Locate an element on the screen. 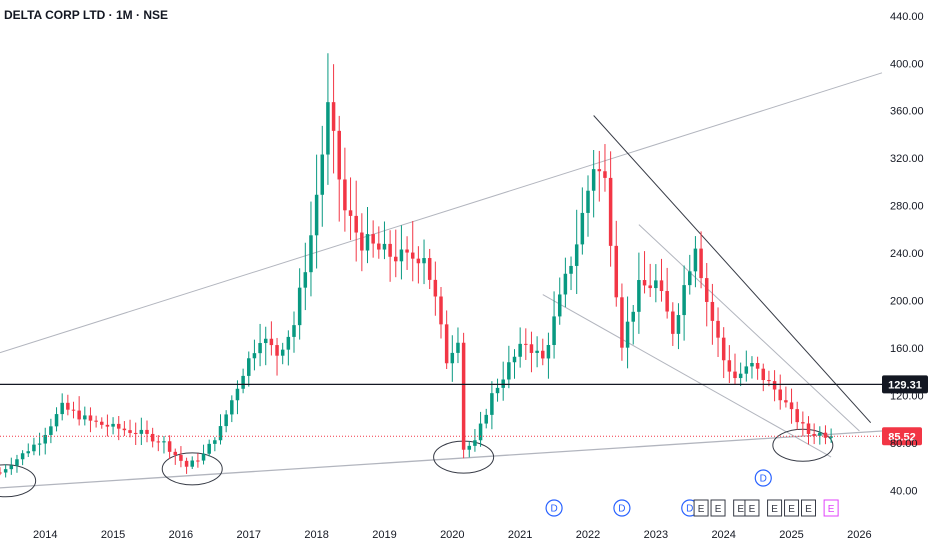  circled-low is located at coordinates (192, 469).